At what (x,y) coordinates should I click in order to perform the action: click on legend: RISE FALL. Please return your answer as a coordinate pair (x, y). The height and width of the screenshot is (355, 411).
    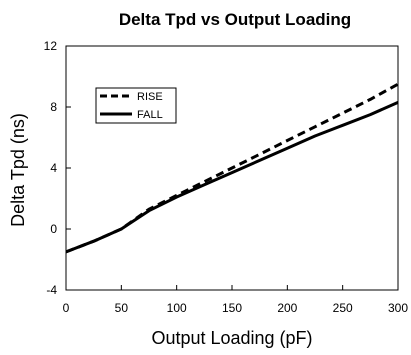
    Looking at the image, I should click on (136, 105).